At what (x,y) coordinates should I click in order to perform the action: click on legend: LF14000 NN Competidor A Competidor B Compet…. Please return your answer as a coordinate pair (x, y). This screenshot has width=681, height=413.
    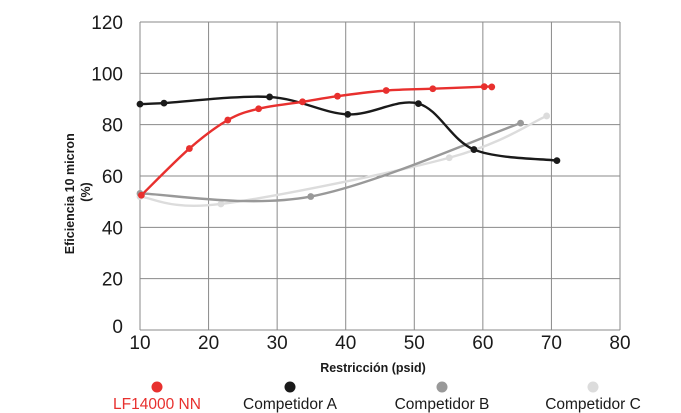
    Looking at the image, I should click on (377, 397).